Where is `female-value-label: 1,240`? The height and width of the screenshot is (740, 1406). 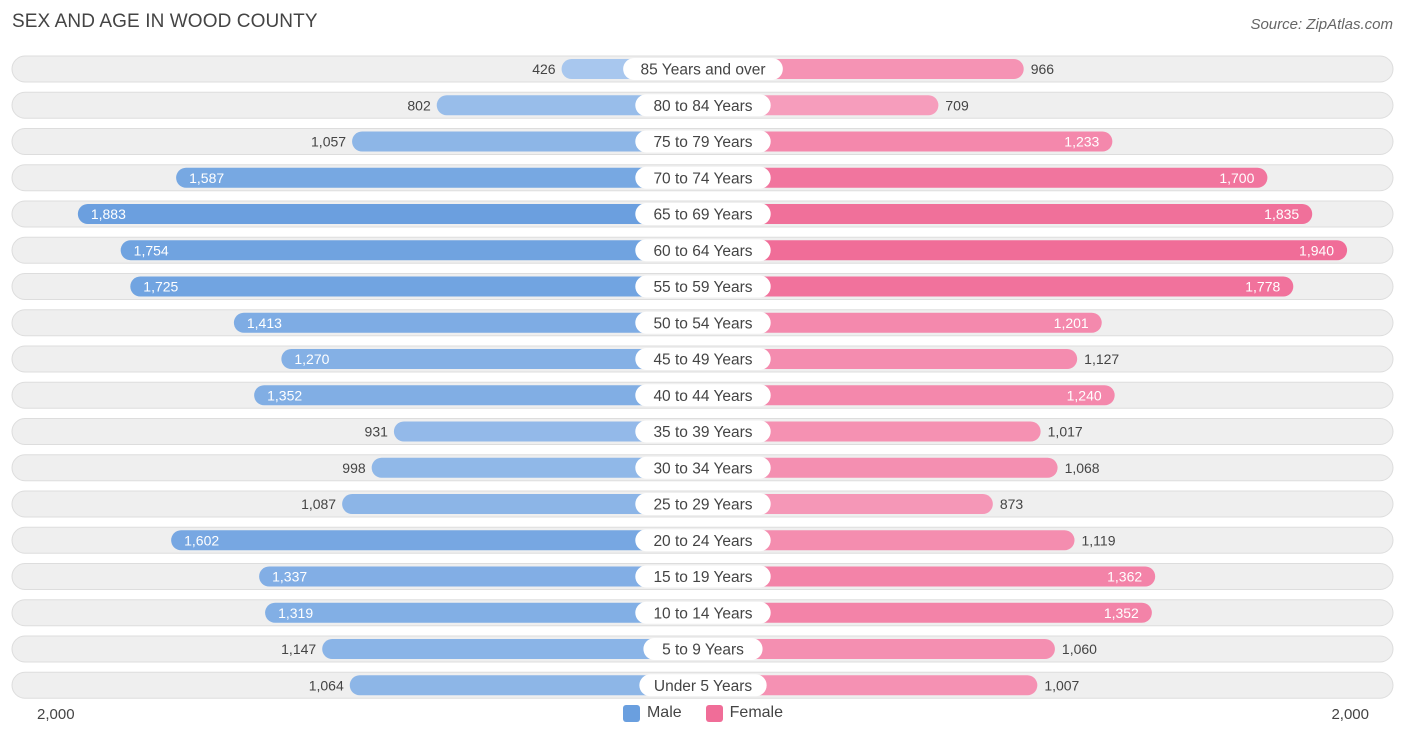 female-value-label: 1,240 is located at coordinates (1084, 395).